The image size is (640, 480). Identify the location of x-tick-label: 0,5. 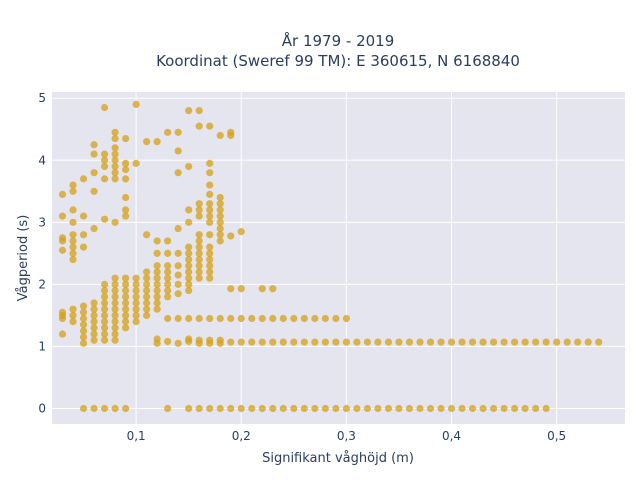
(556, 436).